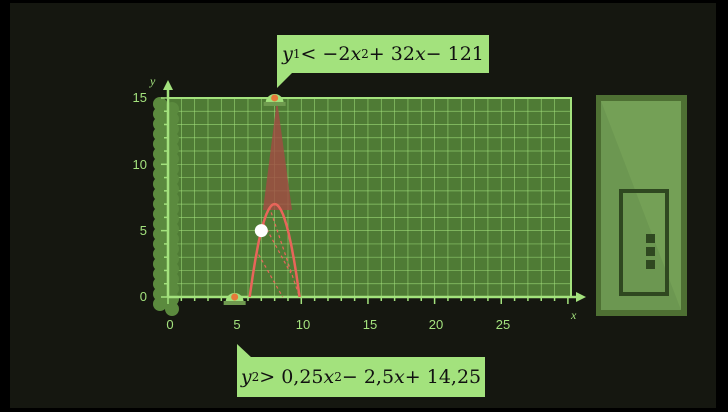  I want to click on y-tick-label: 5, so click(143, 230).